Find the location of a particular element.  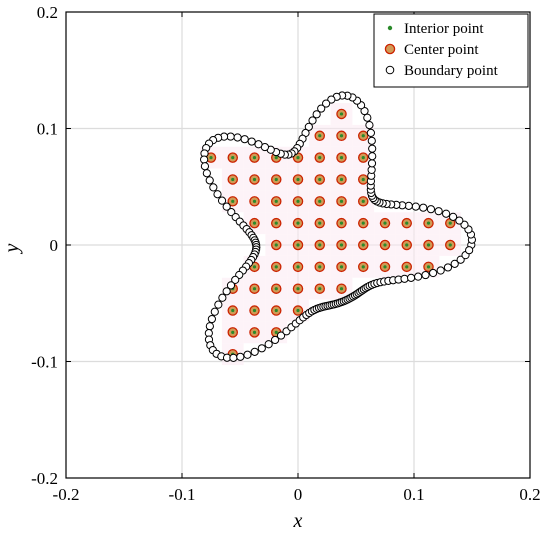

legend-label: Center point is located at coordinates (441, 50).